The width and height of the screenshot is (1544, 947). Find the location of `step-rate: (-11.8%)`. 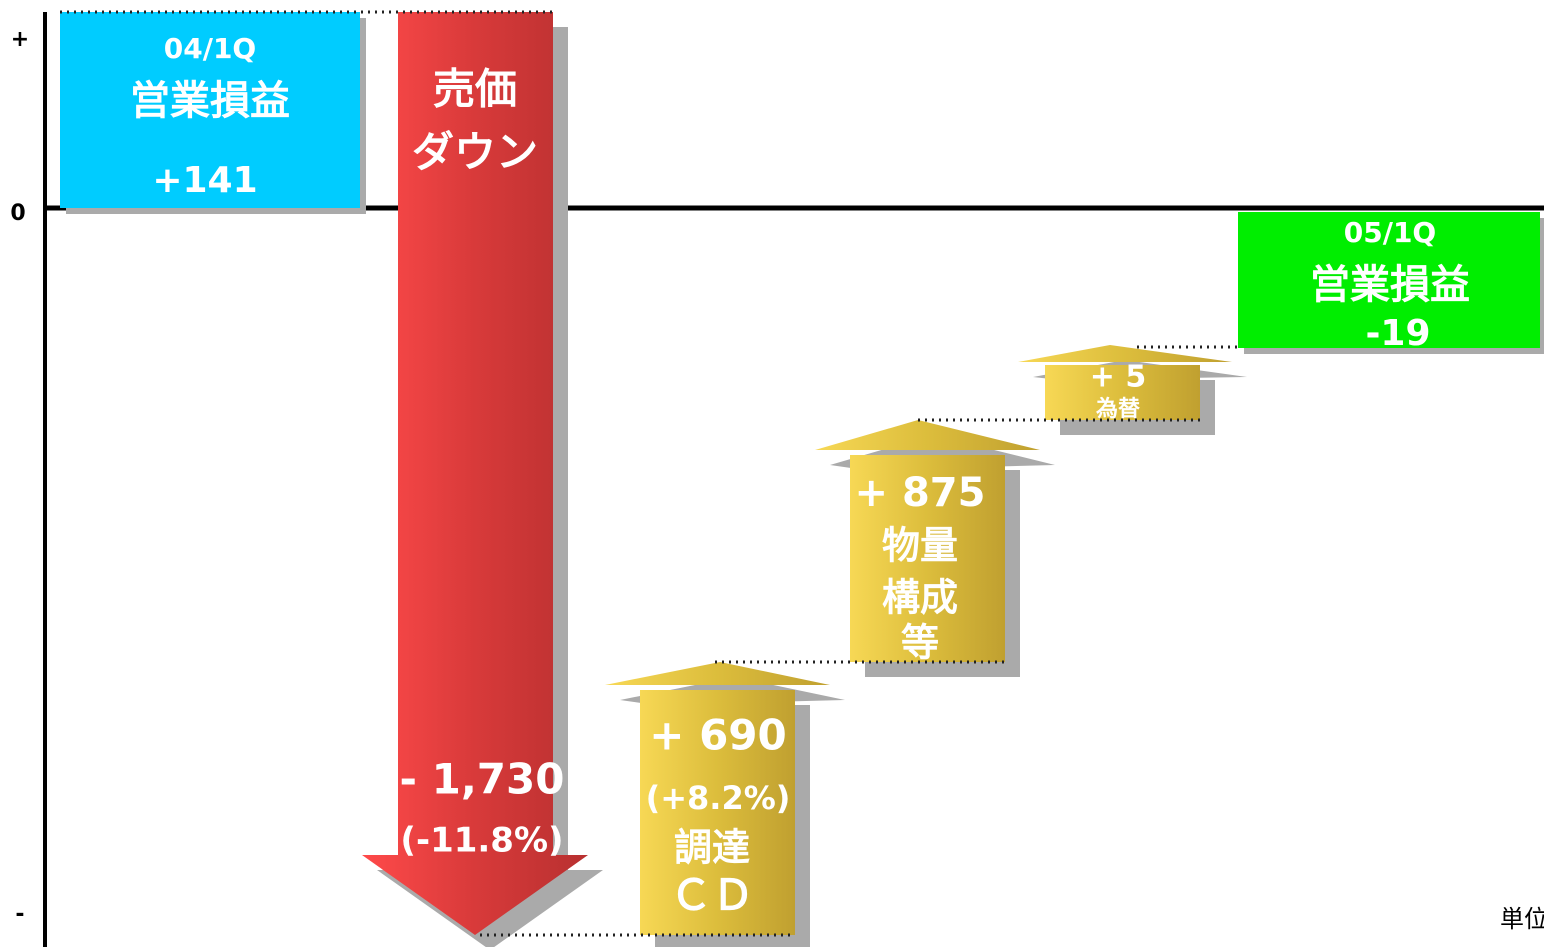

step-rate: (-11.8%) is located at coordinates (481, 841).